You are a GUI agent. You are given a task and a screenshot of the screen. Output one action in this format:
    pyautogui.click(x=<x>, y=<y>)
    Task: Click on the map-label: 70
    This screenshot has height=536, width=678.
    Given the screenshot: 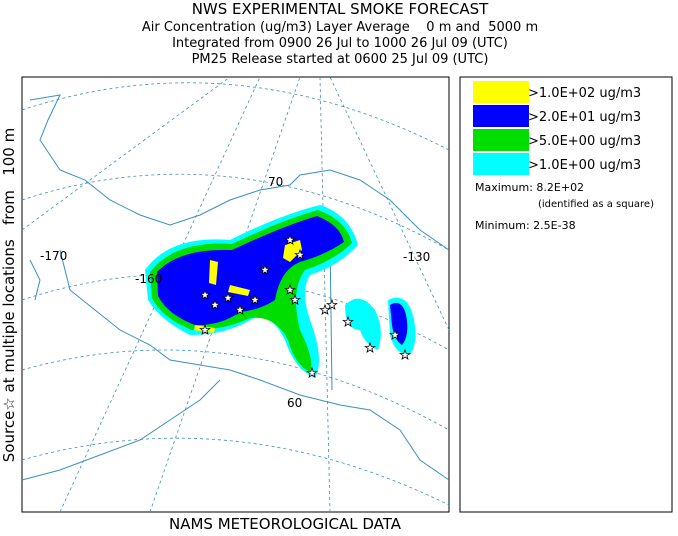 What is the action you would take?
    pyautogui.click(x=275, y=182)
    